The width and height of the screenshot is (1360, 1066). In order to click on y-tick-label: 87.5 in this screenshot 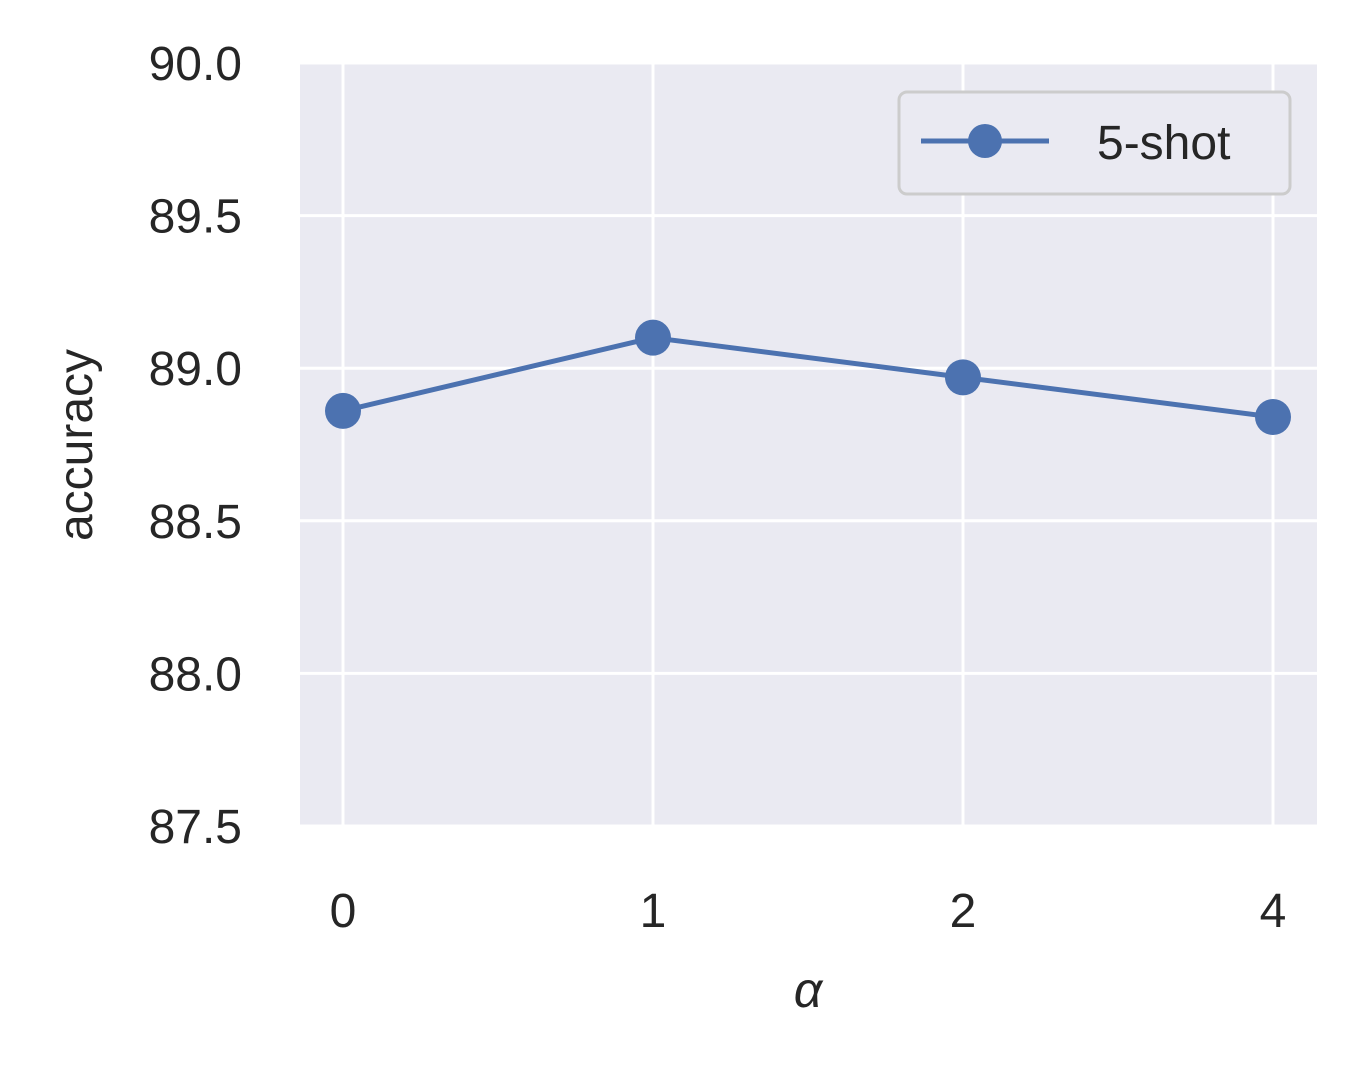, I will do `click(195, 827)`.